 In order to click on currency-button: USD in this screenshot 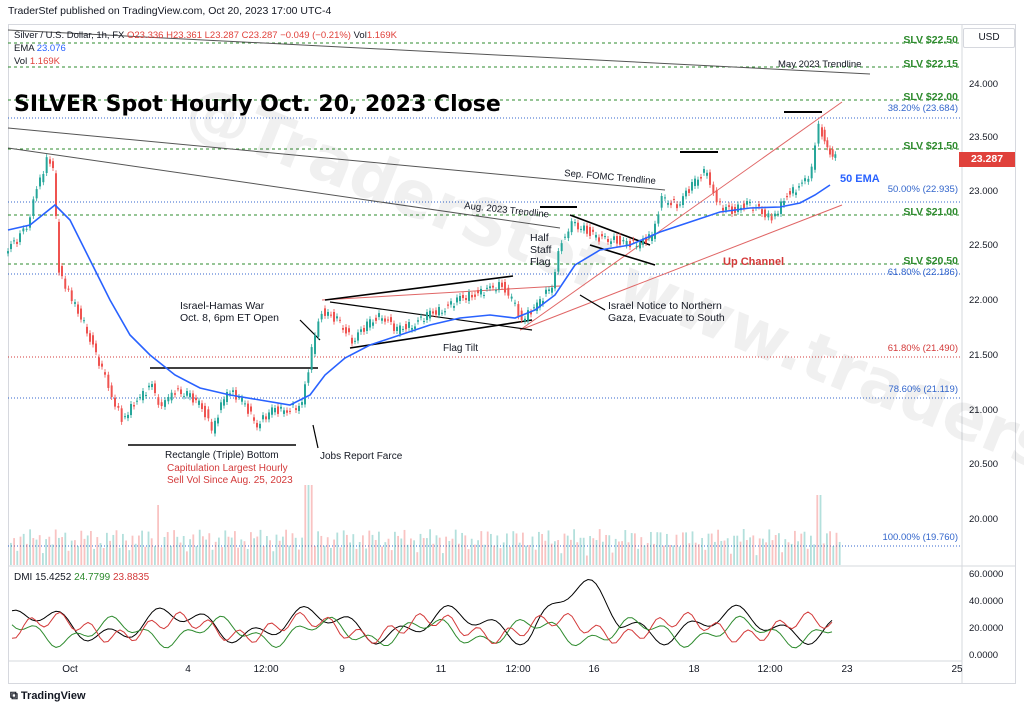, I will do `click(989, 38)`.